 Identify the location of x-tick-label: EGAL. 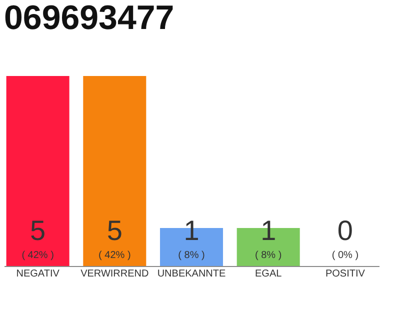
(268, 274).